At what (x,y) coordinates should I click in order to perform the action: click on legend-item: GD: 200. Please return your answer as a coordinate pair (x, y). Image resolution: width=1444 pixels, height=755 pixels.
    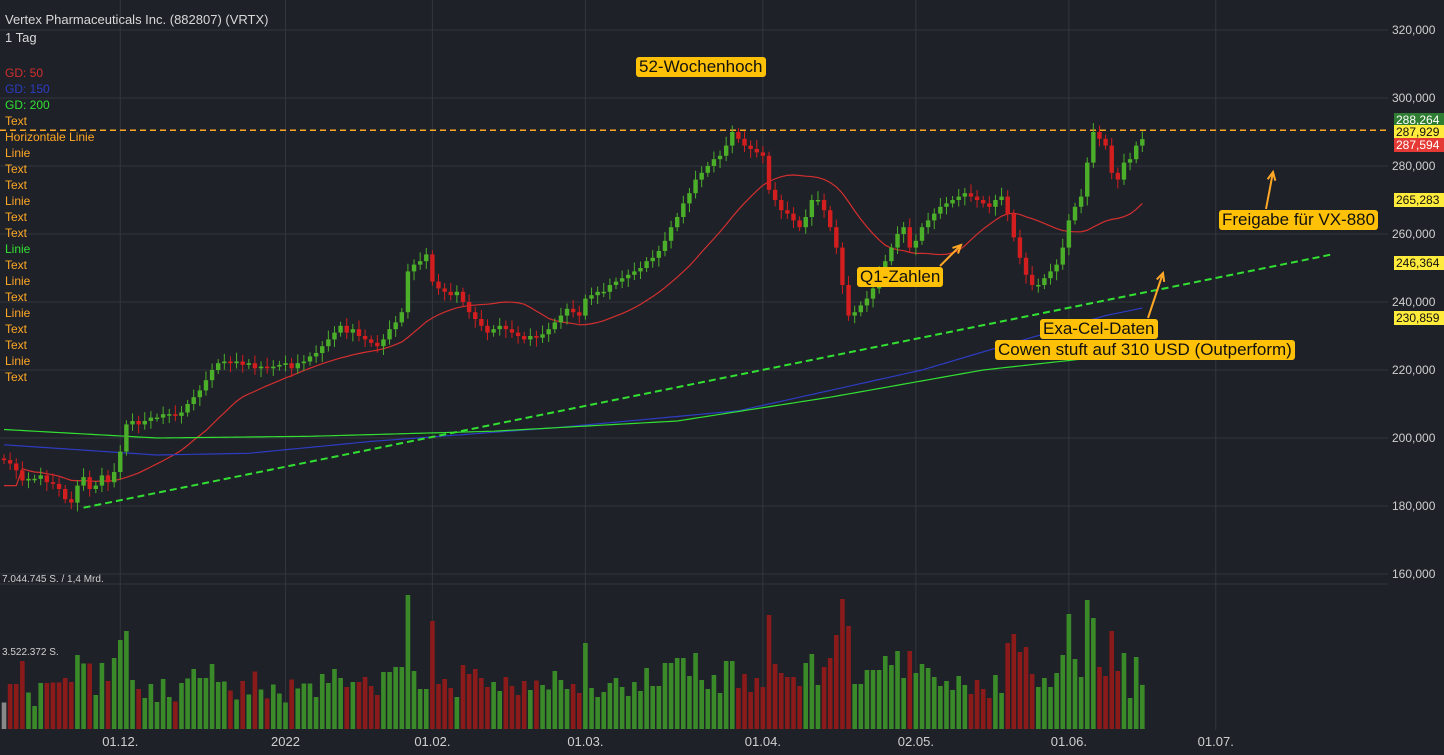
    Looking at the image, I should click on (27, 105).